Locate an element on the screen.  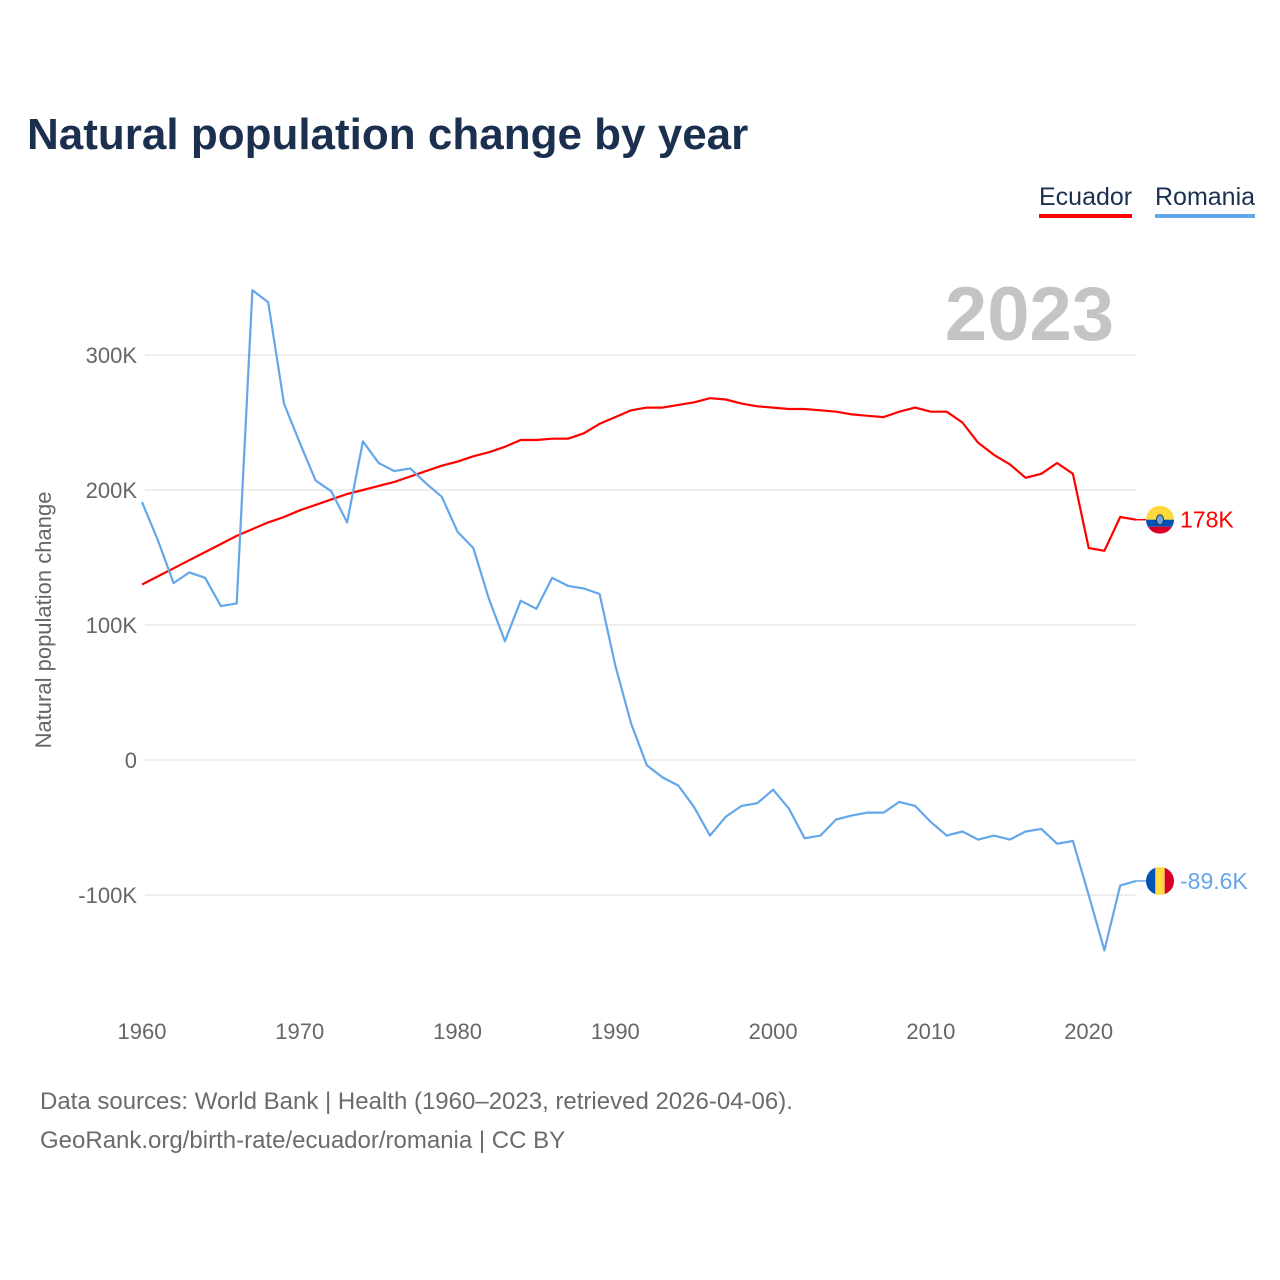
legend-romania: Romania is located at coordinates (1205, 200).